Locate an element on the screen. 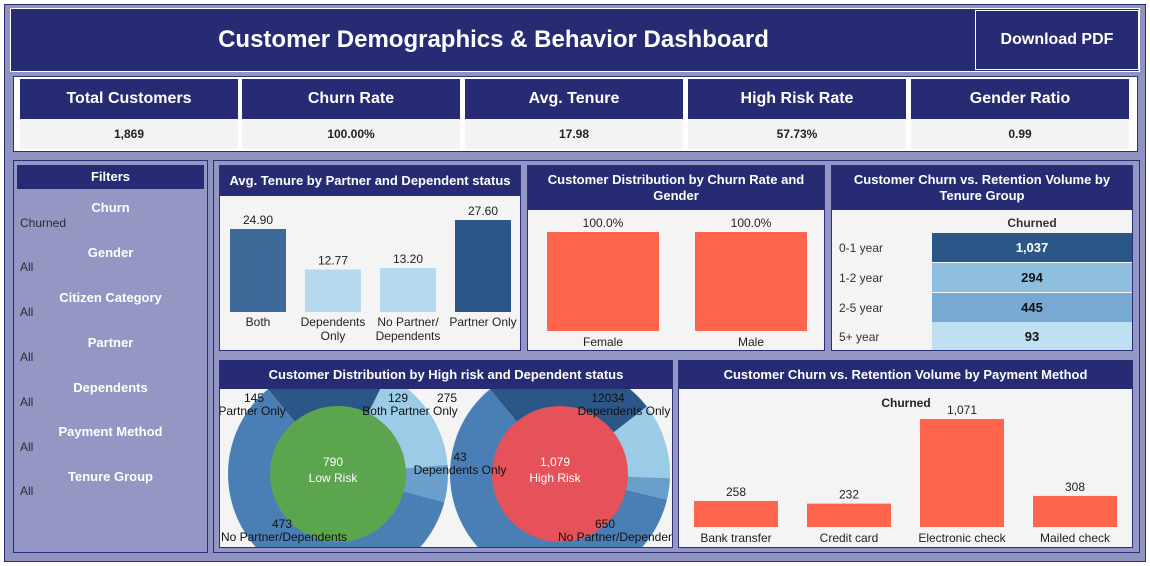 The height and width of the screenshot is (566, 1150). kpi-total-customers: Total Customers 1,869 is located at coordinates (129, 114).